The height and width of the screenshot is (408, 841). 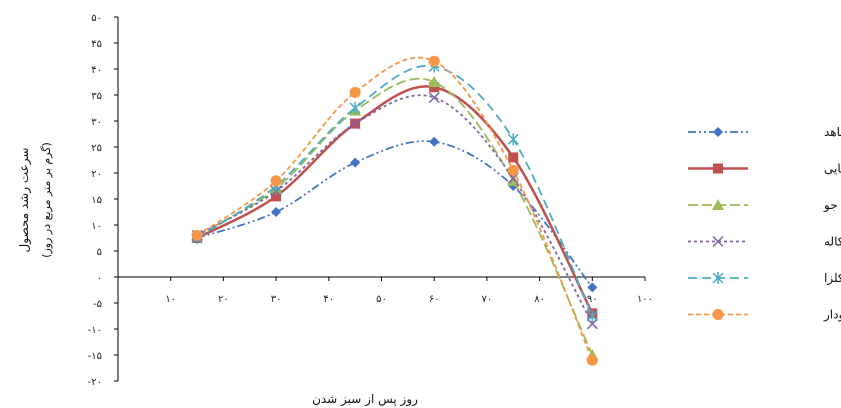 What do you see at coordinates (95, 356) in the screenshot?
I see `y-tick-label: -۱۵` at bounding box center [95, 356].